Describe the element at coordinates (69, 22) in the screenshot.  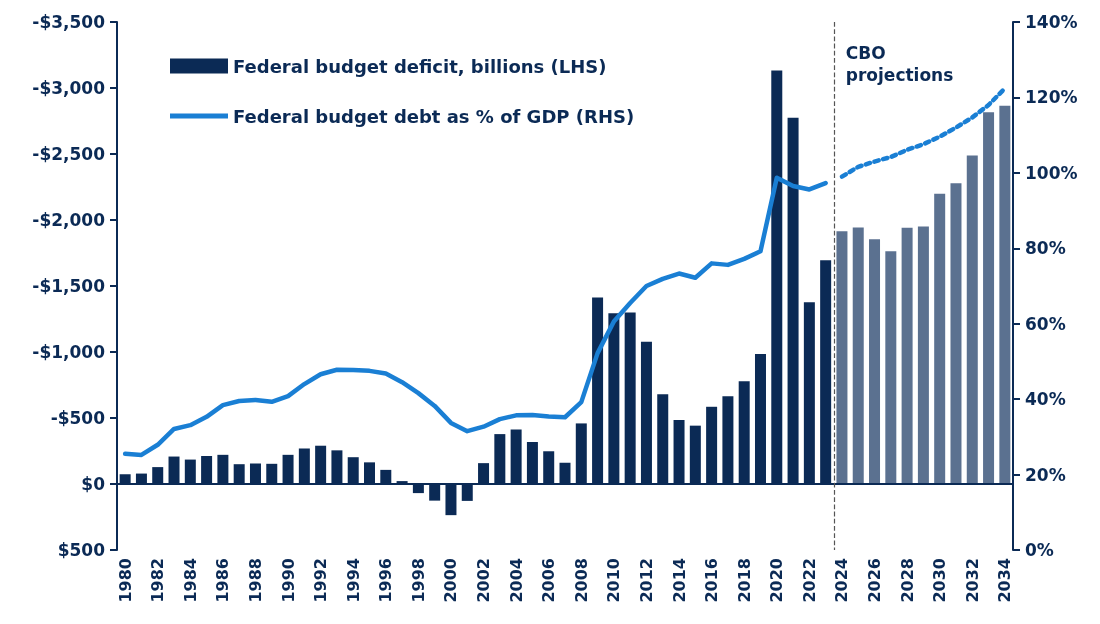
I see `y-tick-label: -$3,500` at that location.